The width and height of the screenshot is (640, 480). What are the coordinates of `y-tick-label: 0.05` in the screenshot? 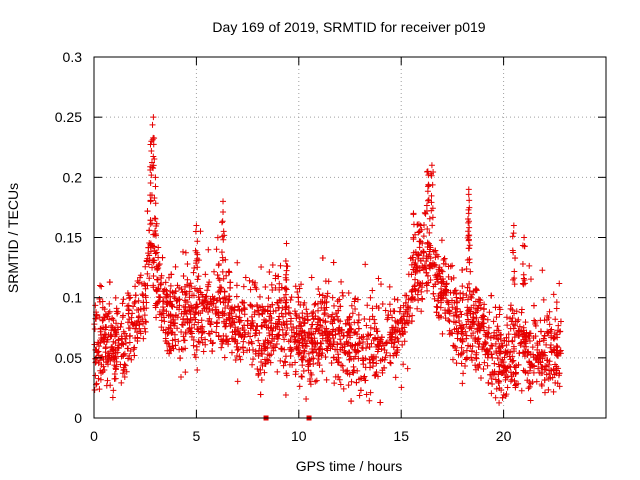 It's located at (68, 358).